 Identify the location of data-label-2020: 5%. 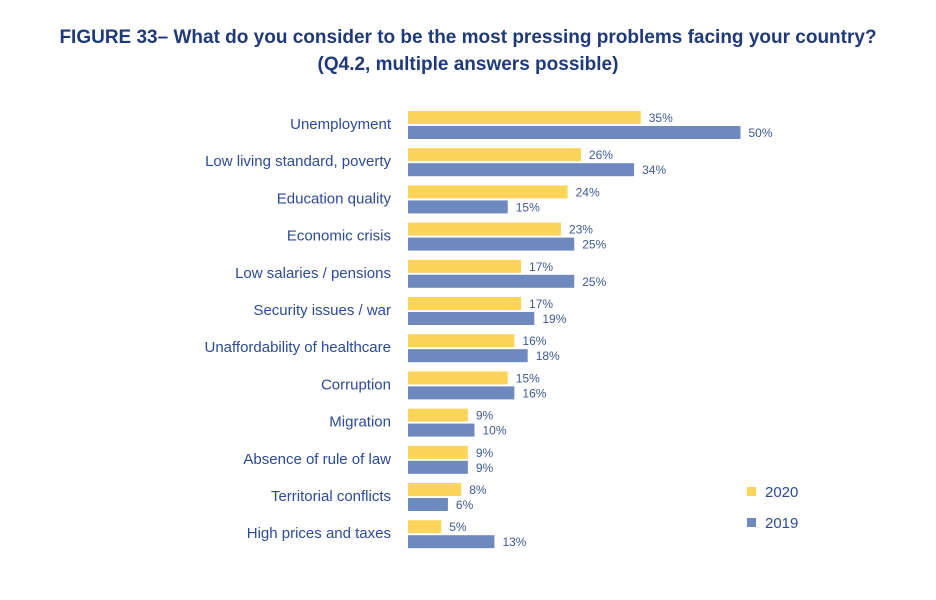
(458, 527).